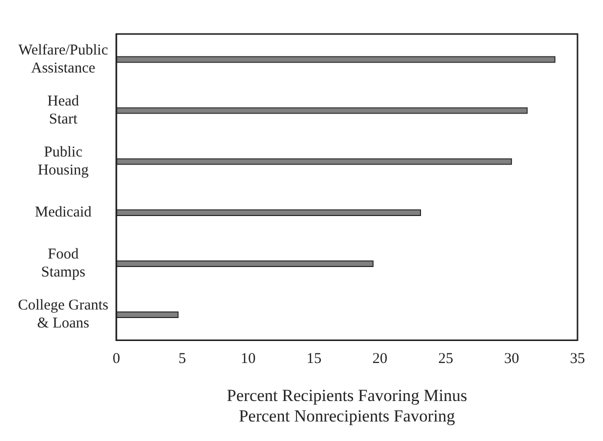 The height and width of the screenshot is (441, 603). I want to click on x-tick-label: 5, so click(182, 359).